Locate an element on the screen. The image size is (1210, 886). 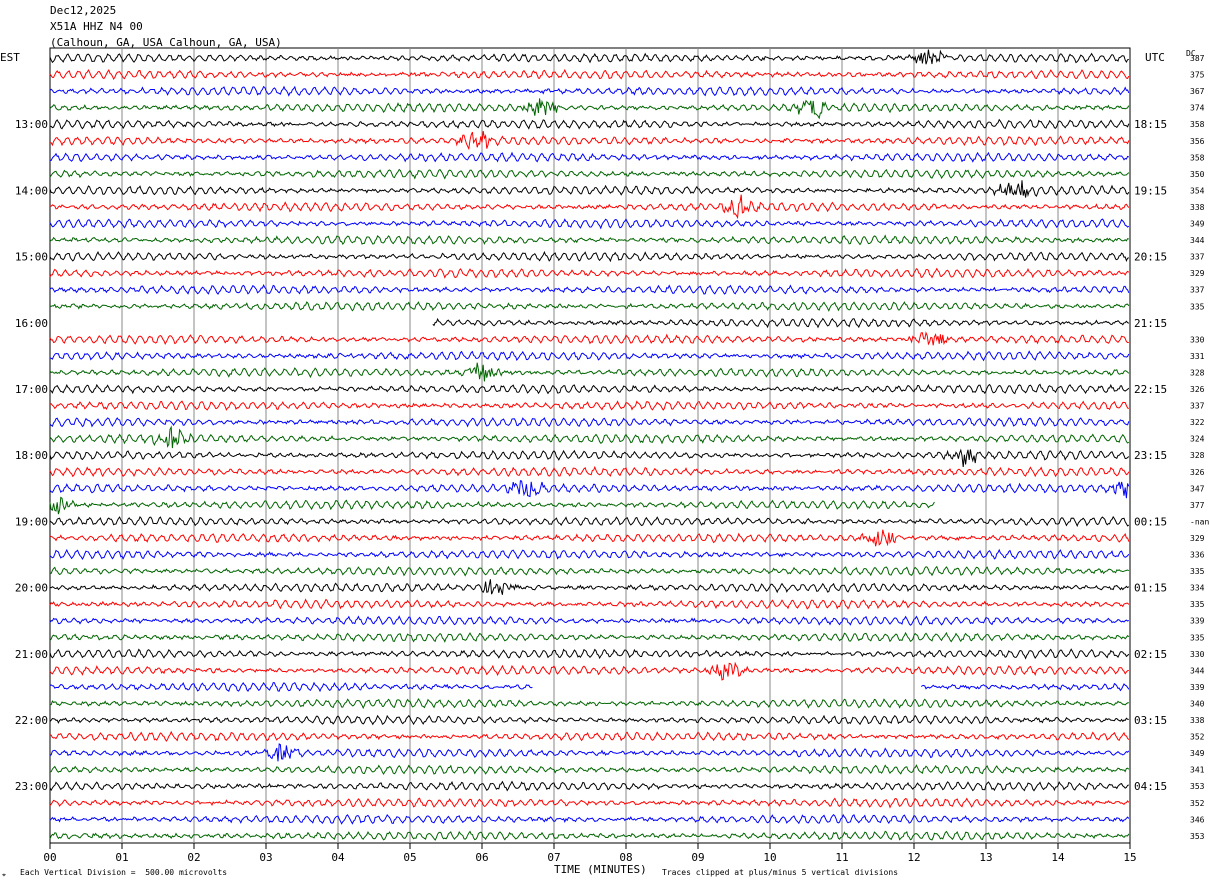
right-hour-label: 18:15 is located at coordinates (1150, 124).